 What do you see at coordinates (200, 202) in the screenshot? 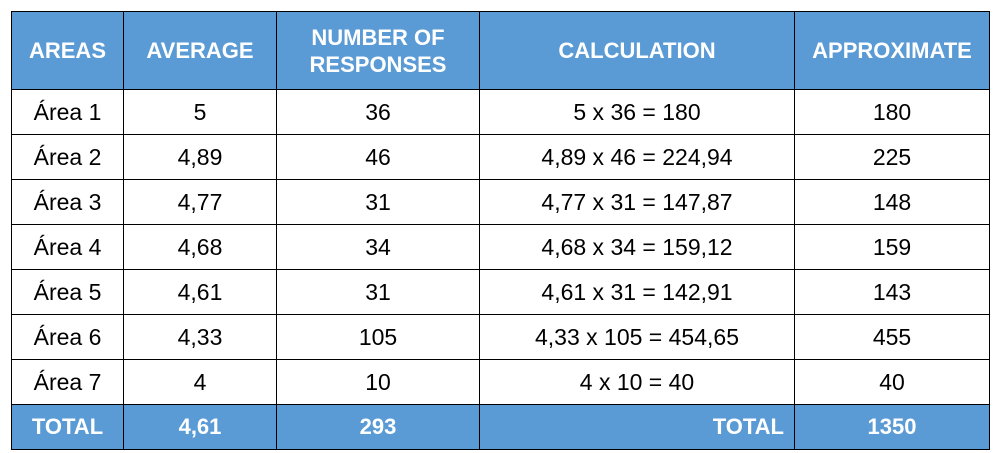
I see `cell-average: 4,77` at bounding box center [200, 202].